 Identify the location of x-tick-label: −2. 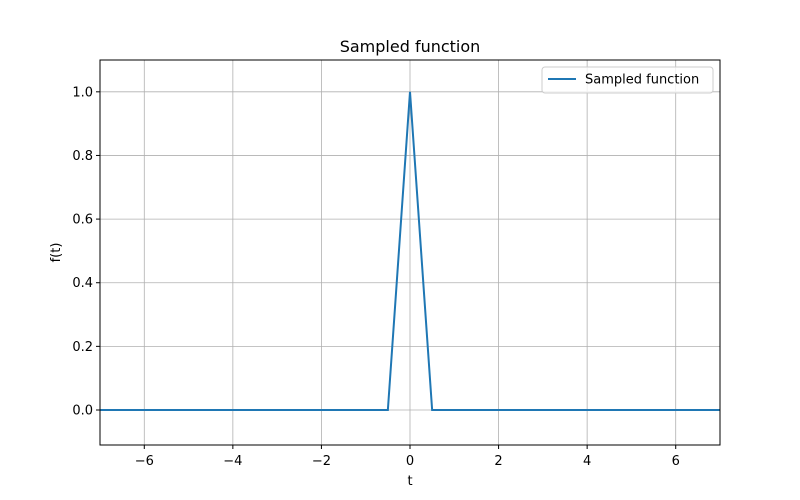
(321, 461).